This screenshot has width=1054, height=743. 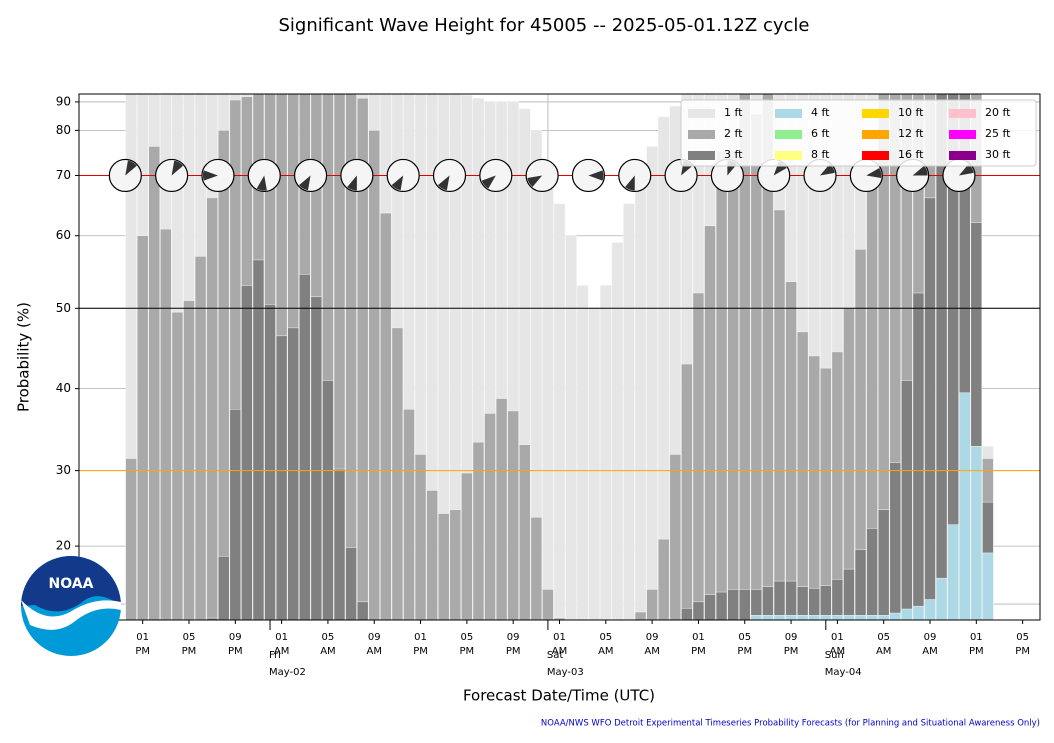 I want to click on legend-label: 10 ft, so click(x=911, y=112).